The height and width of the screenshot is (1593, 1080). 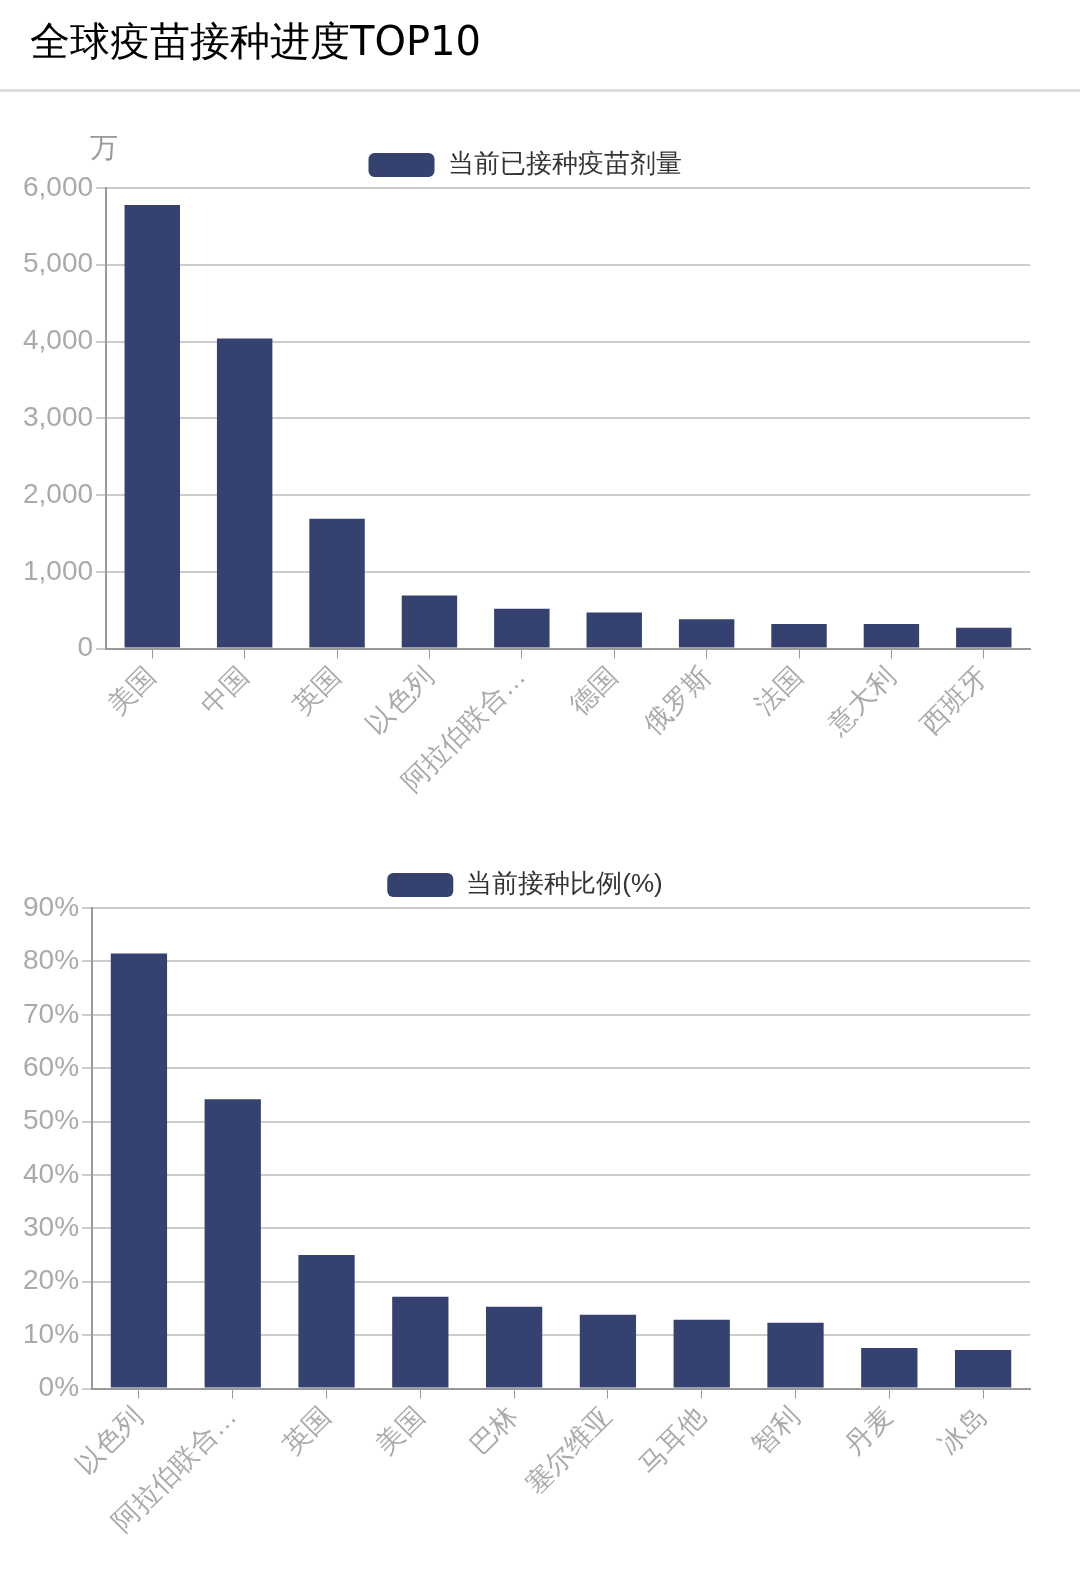 I want to click on y-tick-label: 0, so click(x=85, y=647).